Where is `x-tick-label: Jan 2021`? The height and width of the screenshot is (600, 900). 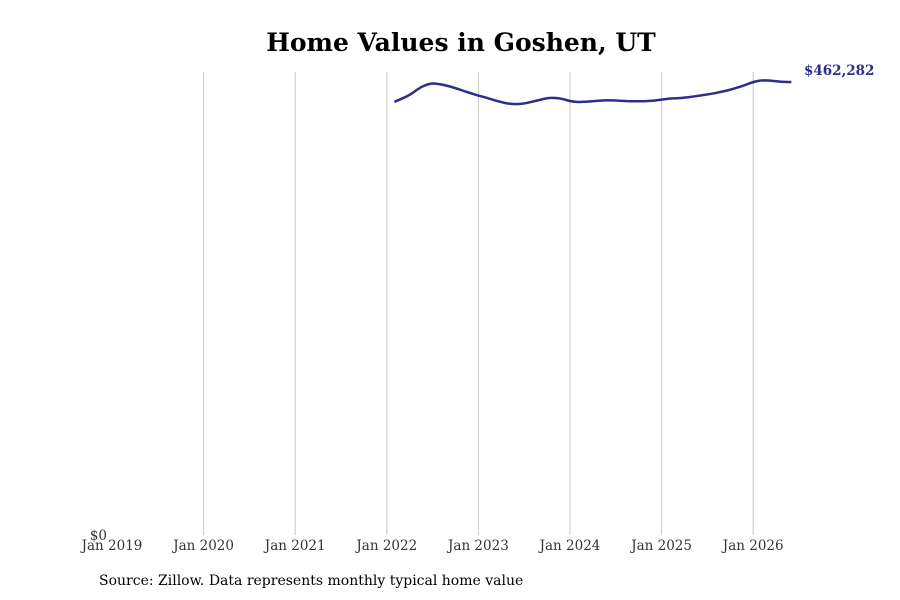
x-tick-label: Jan 2021 is located at coordinates (294, 546).